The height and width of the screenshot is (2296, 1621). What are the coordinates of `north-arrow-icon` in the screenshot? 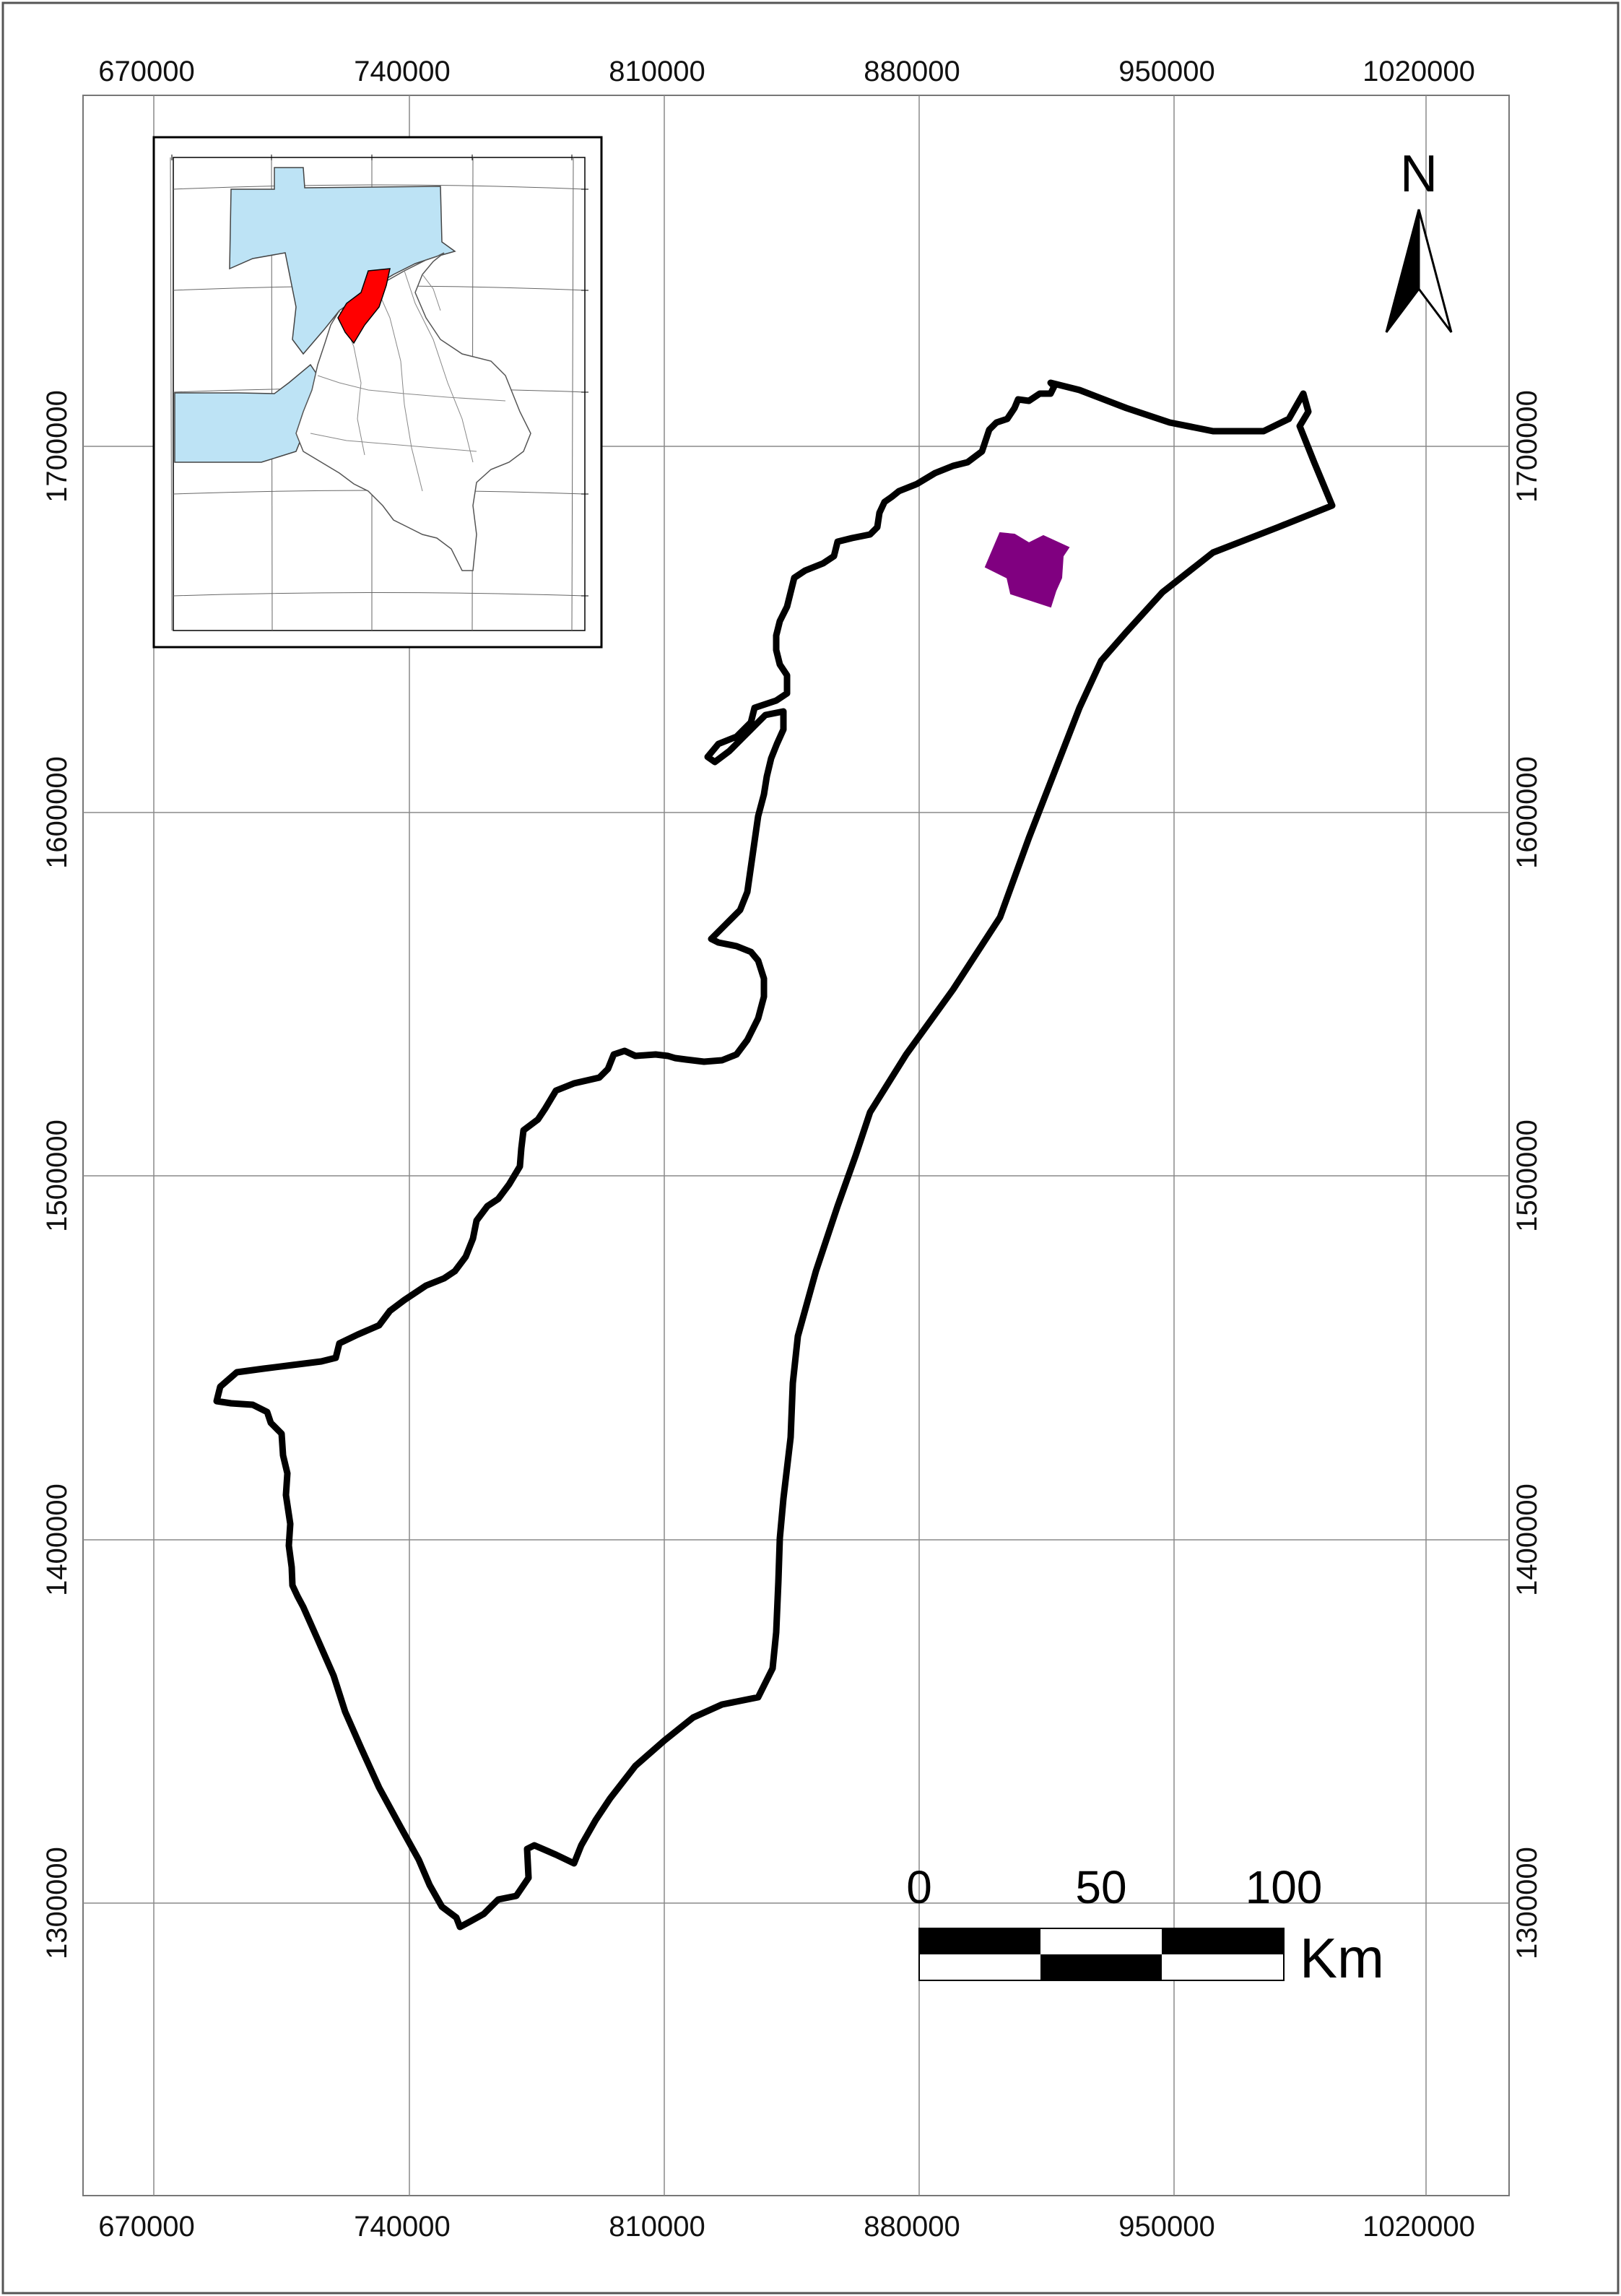 It's located at (1419, 271).